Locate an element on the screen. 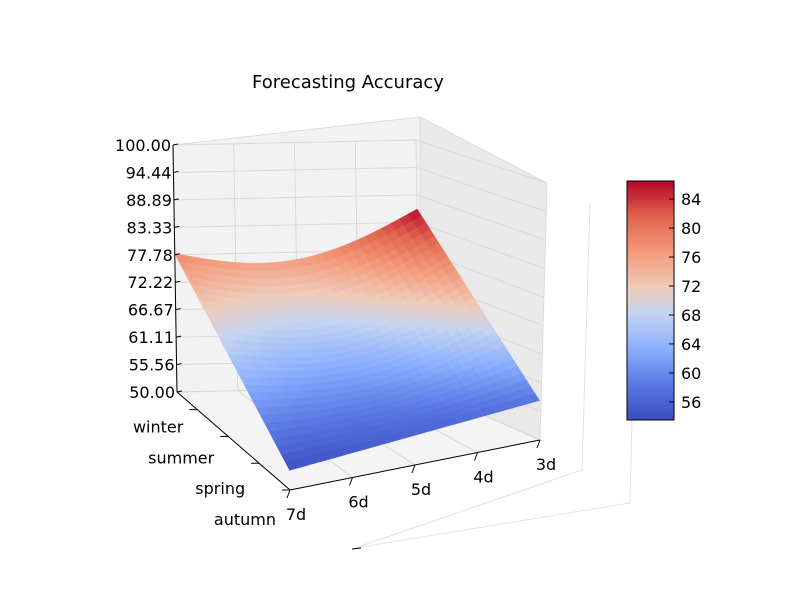  y-tick-label: autumn is located at coordinates (245, 519).